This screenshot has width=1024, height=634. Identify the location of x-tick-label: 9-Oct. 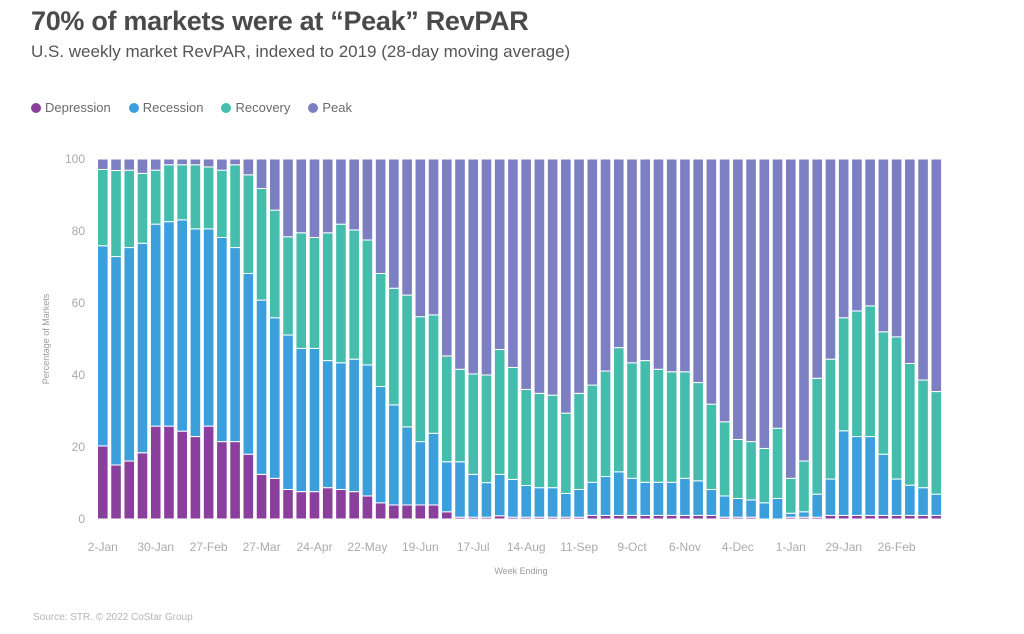
(632, 547).